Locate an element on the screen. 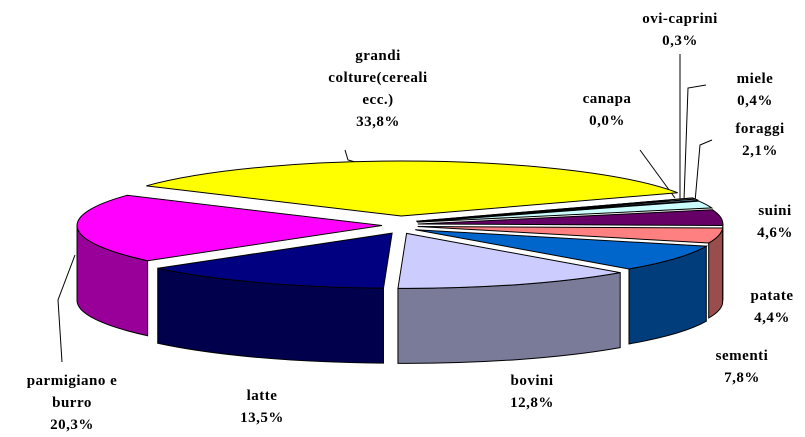  slice-label: foraggi 2,1% is located at coordinates (760, 140).